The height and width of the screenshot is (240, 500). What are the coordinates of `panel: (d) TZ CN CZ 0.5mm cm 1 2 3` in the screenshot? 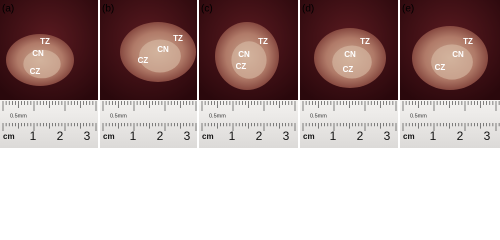 It's located at (349, 74).